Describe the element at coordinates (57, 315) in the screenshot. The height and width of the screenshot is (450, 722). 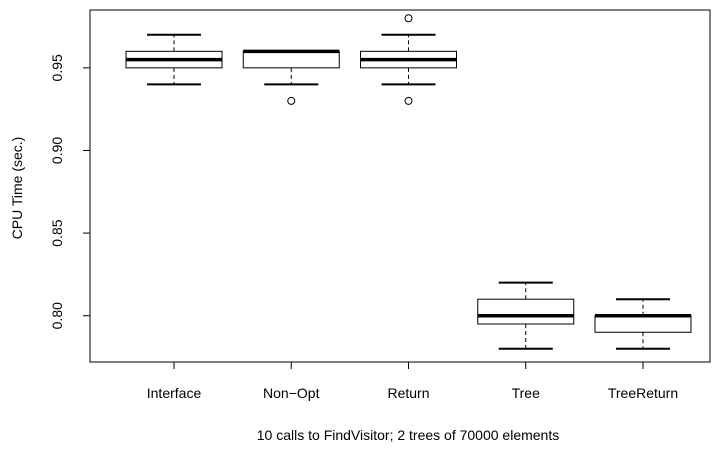
I see `y-tick-label: 0.80` at that location.